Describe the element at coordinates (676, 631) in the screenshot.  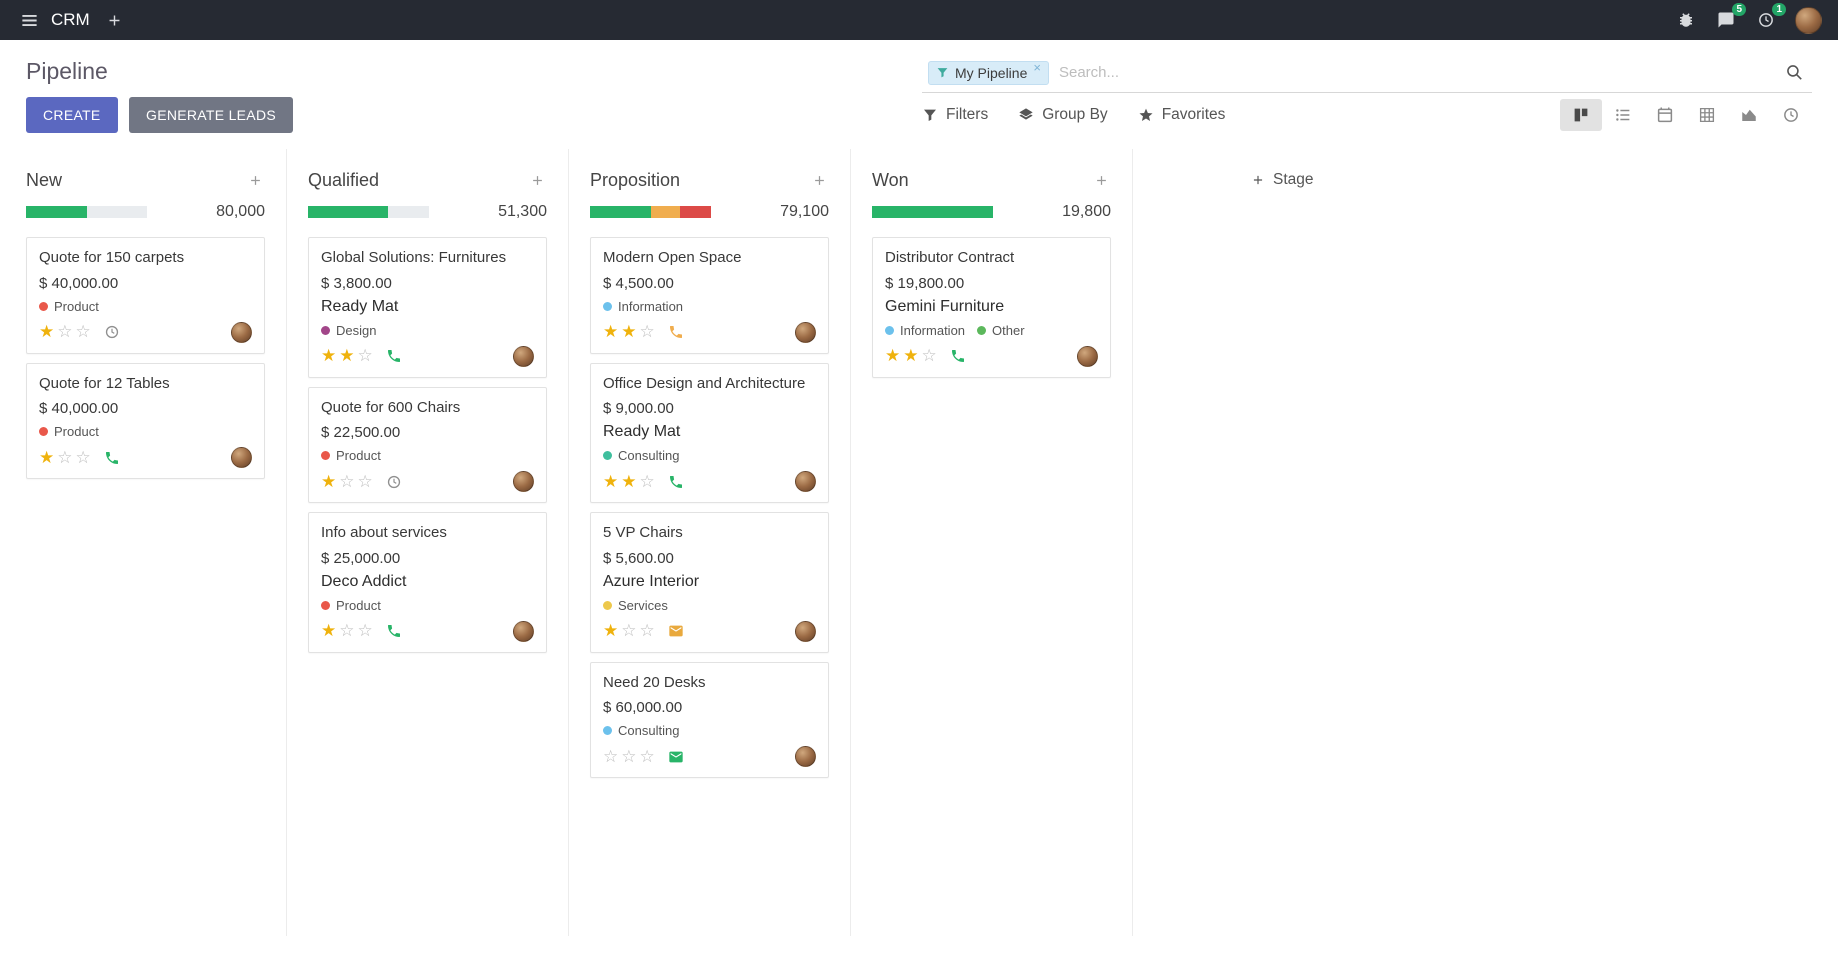
I see `envelope-icon` at that location.